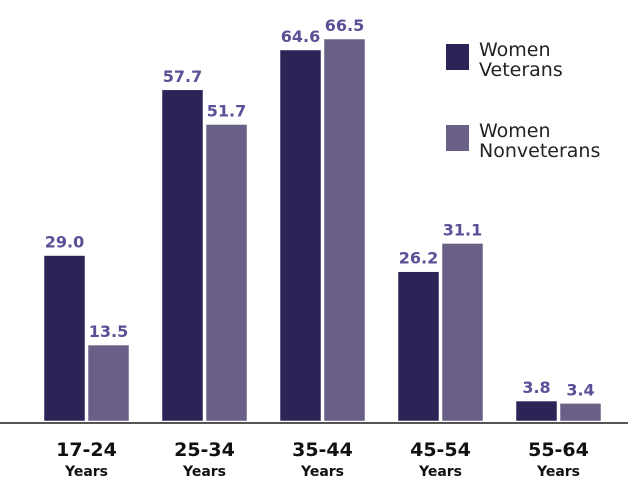  Describe the element at coordinates (457, 138) in the screenshot. I see `legend-swatch-women-nonveterans` at that location.